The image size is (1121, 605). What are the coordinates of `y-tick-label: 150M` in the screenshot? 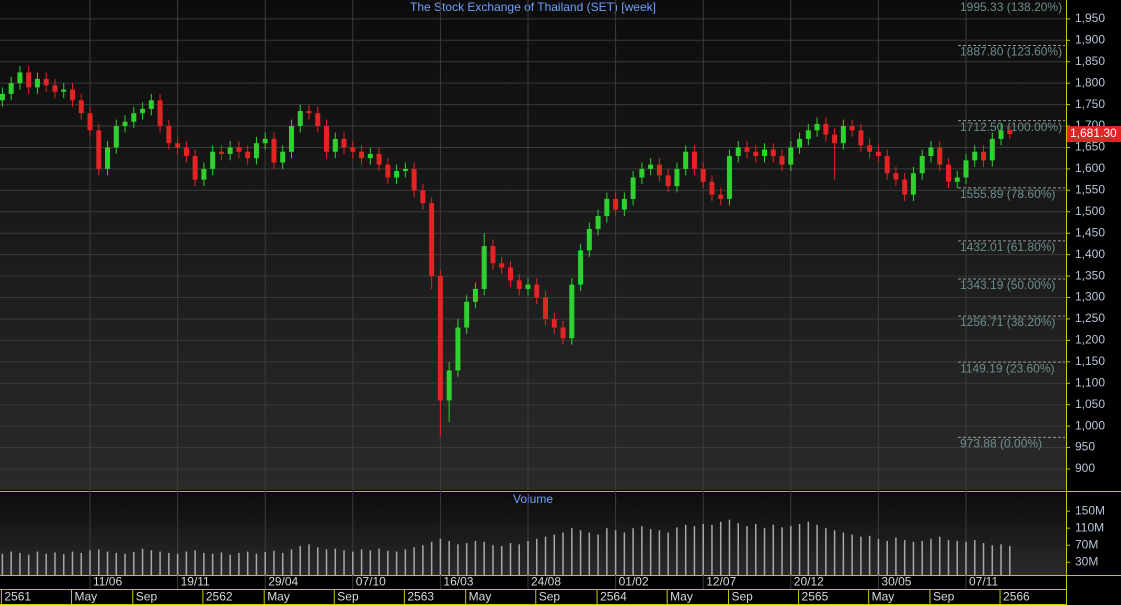 It's located at (1090, 510).